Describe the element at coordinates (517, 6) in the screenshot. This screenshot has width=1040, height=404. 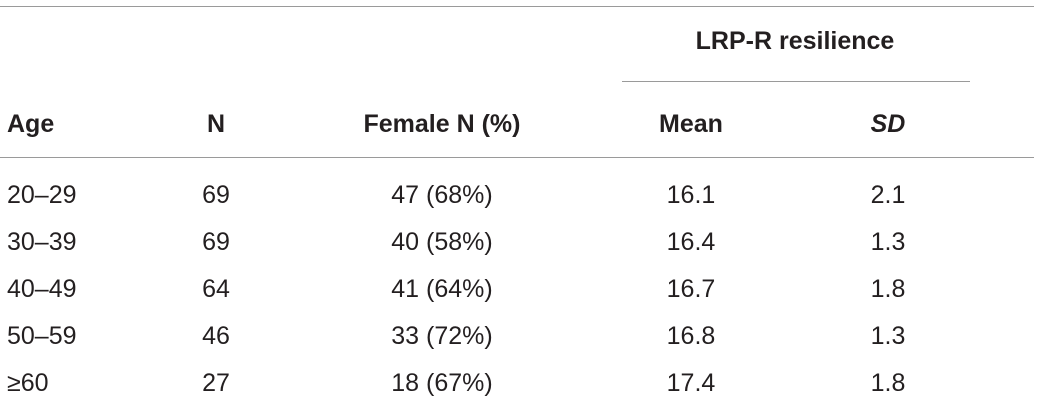
I see `table-top-rule` at that location.